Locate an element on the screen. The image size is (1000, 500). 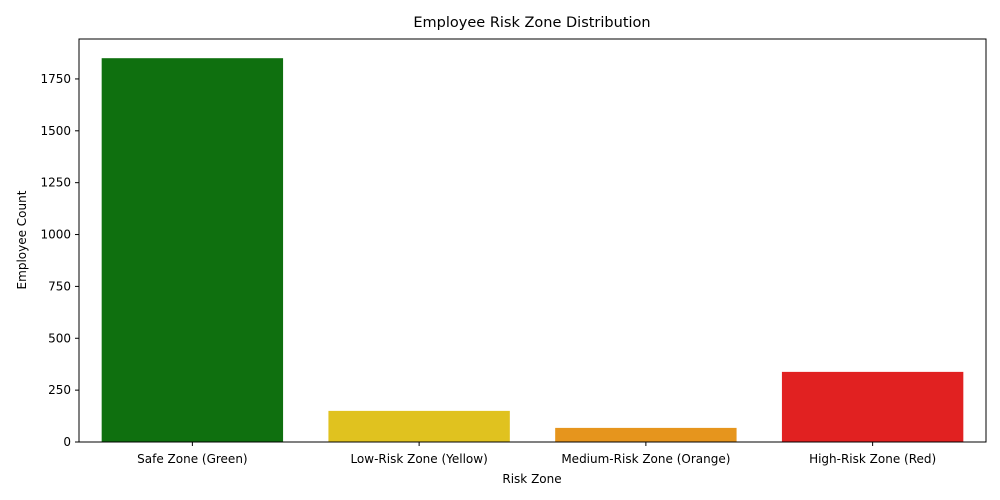
y-tick-label-2: 500 is located at coordinates (59, 338).